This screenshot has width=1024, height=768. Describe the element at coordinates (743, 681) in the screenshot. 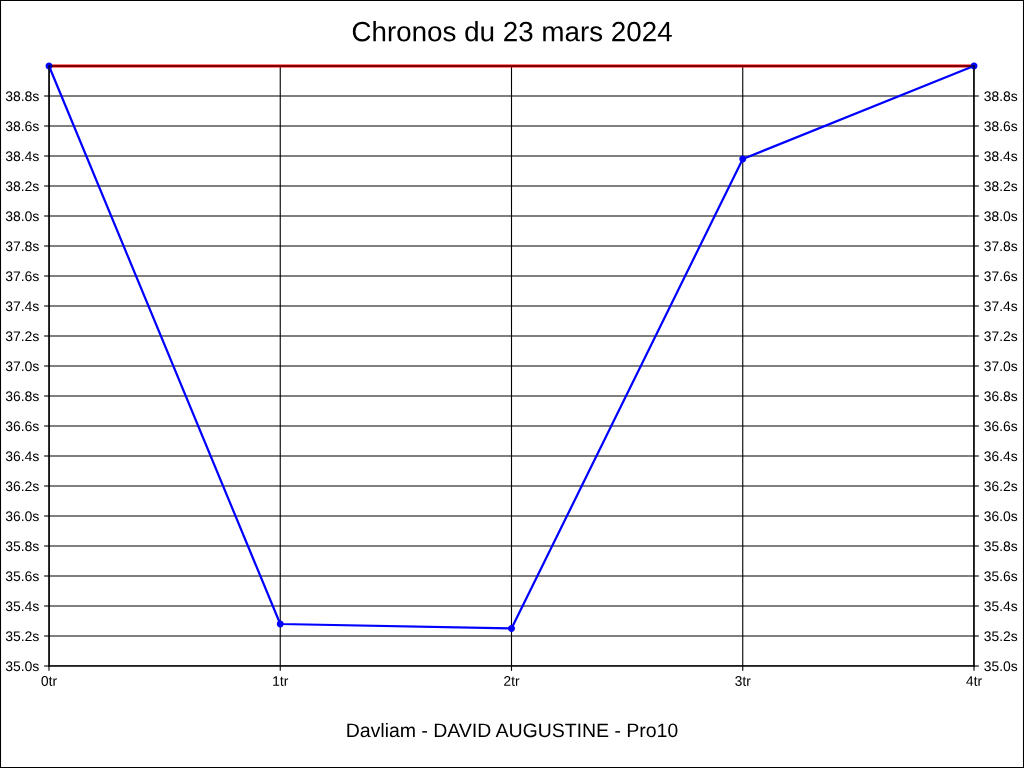

I see `x-tick-label: 3tr` at that location.